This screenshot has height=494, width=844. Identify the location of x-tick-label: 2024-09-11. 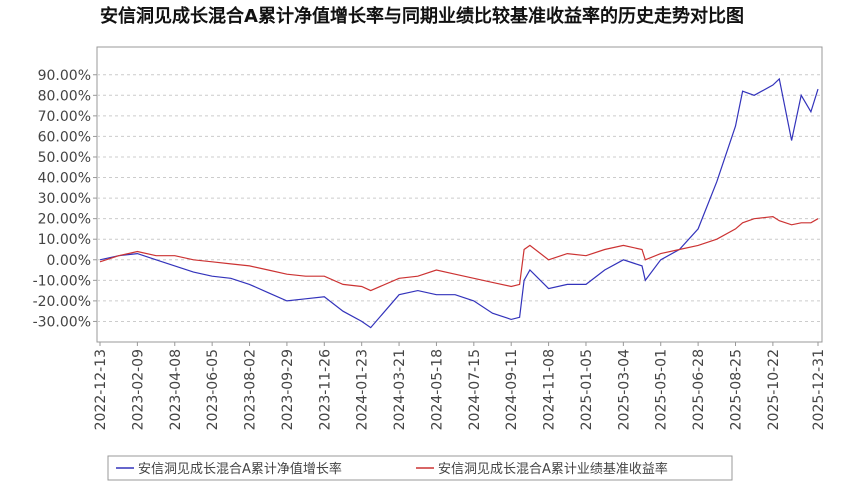
(512, 389).